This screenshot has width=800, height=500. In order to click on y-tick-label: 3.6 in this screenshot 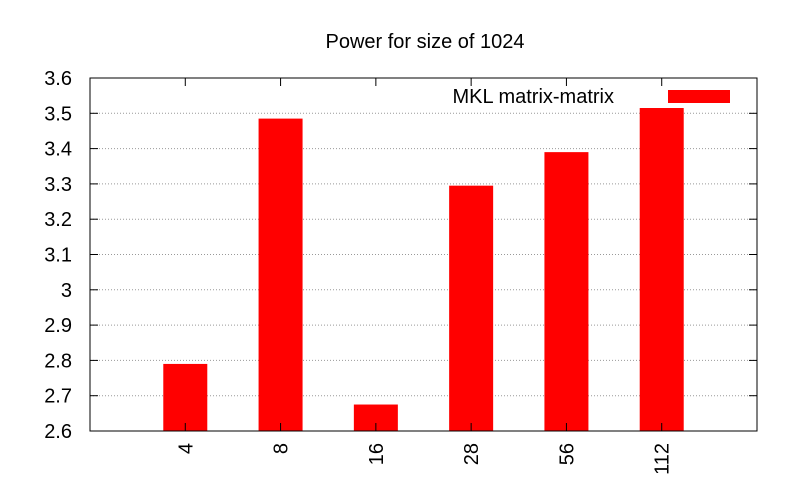, I will do `click(58, 79)`.